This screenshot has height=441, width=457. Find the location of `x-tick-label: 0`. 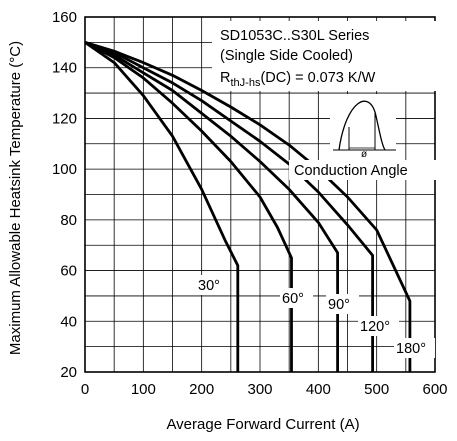

x-tick-label: 0 is located at coordinates (85, 389).